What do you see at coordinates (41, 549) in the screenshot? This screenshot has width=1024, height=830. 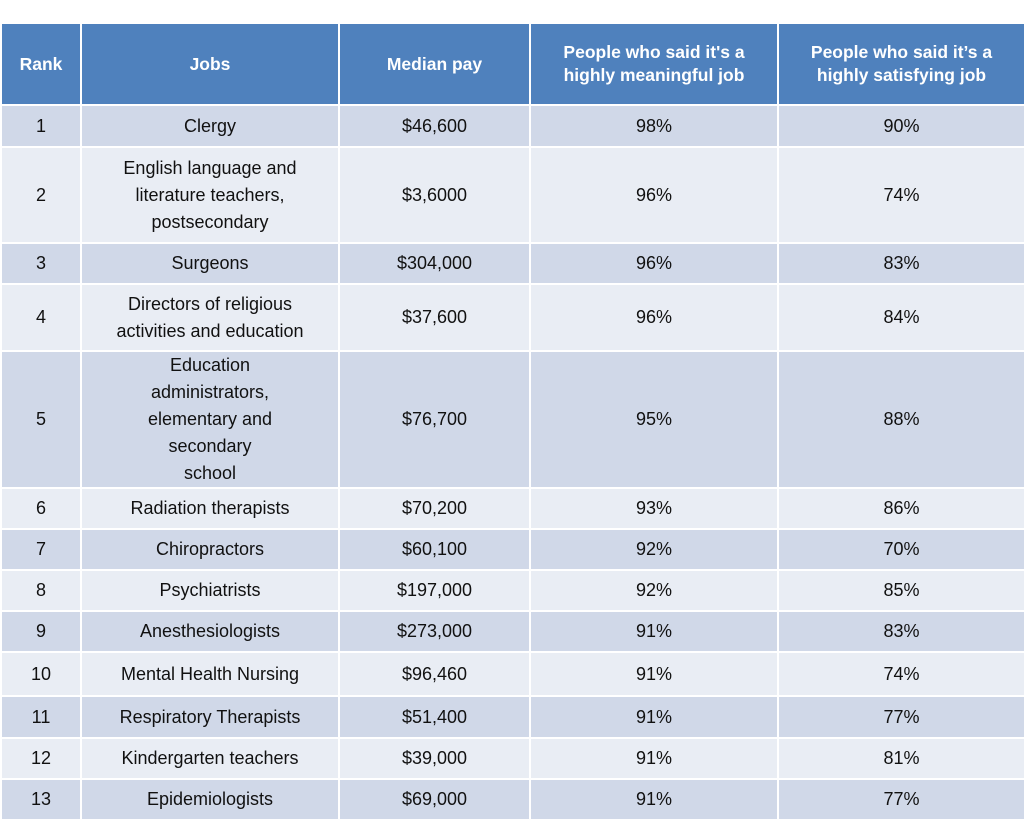 I see `table-cell: 7` at bounding box center [41, 549].